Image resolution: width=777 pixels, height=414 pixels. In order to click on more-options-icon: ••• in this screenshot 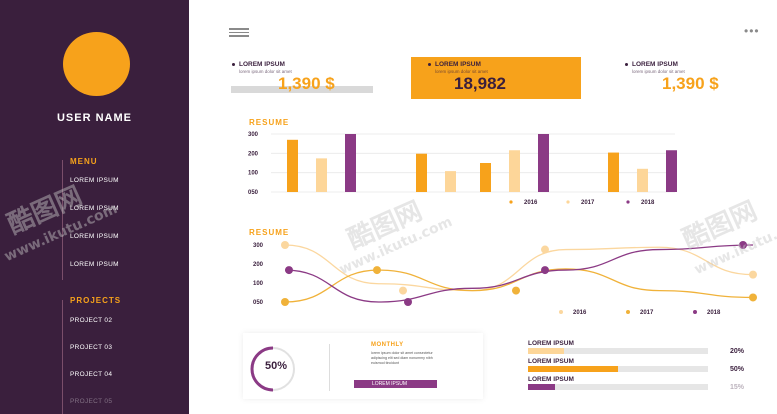, I will do `click(752, 31)`.